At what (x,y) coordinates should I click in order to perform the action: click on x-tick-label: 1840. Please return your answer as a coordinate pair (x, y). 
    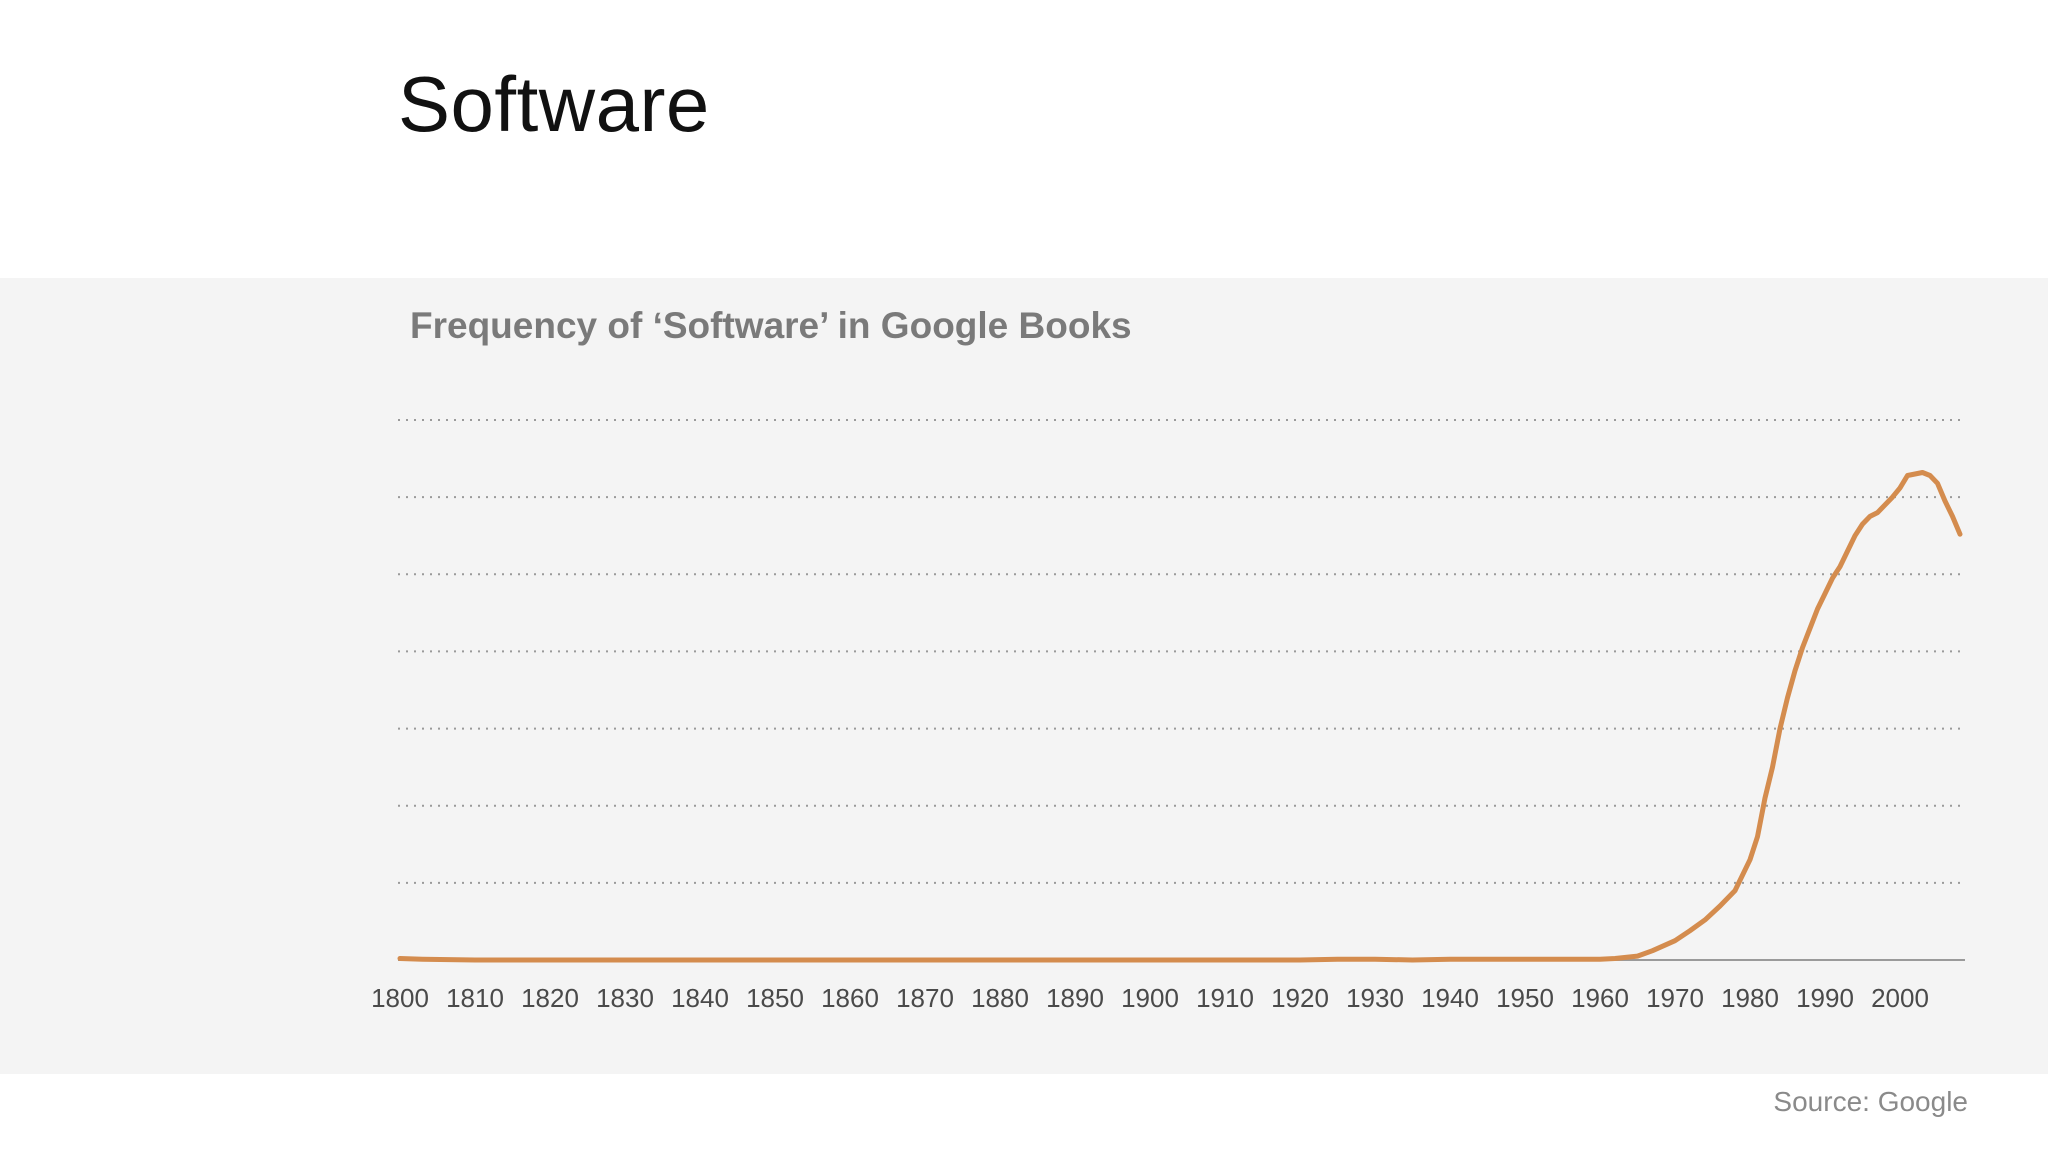
    Looking at the image, I should click on (700, 998).